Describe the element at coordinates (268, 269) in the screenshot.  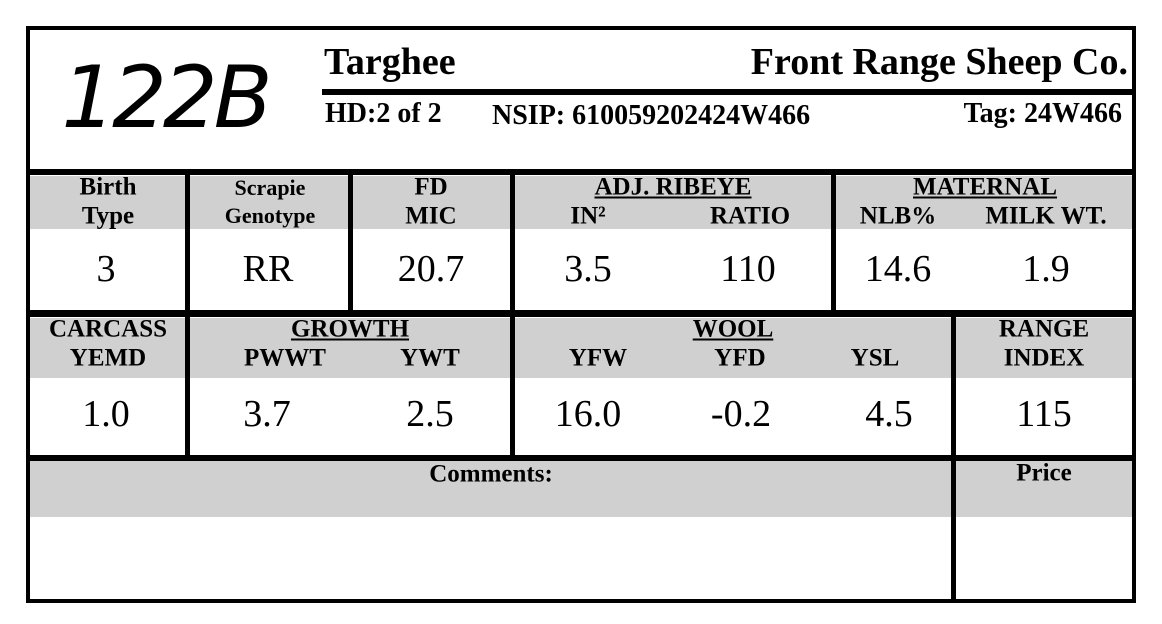
I see `value: RR` at that location.